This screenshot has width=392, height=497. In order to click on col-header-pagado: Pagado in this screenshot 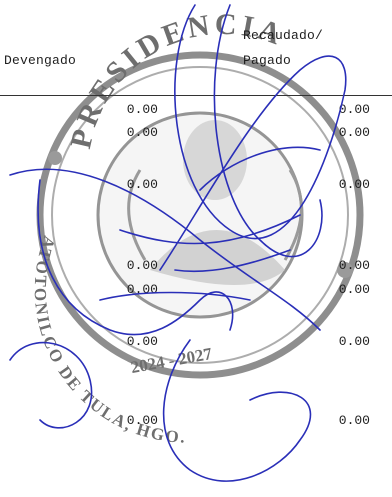, I will do `click(267, 60)`.